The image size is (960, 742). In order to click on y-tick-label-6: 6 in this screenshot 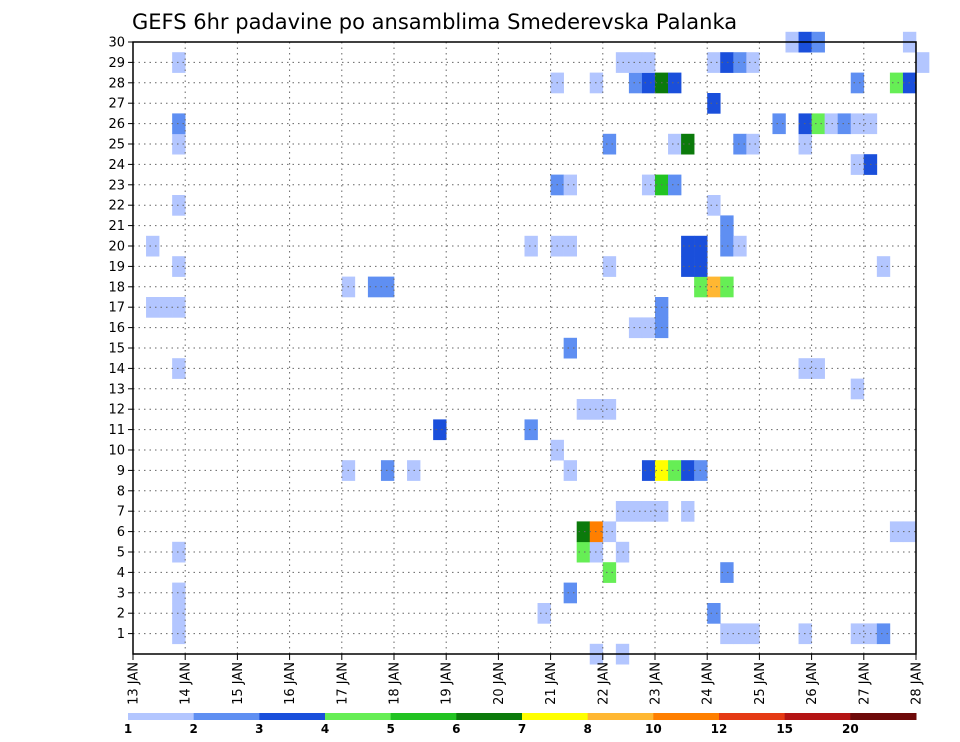, I will do `click(121, 532)`.